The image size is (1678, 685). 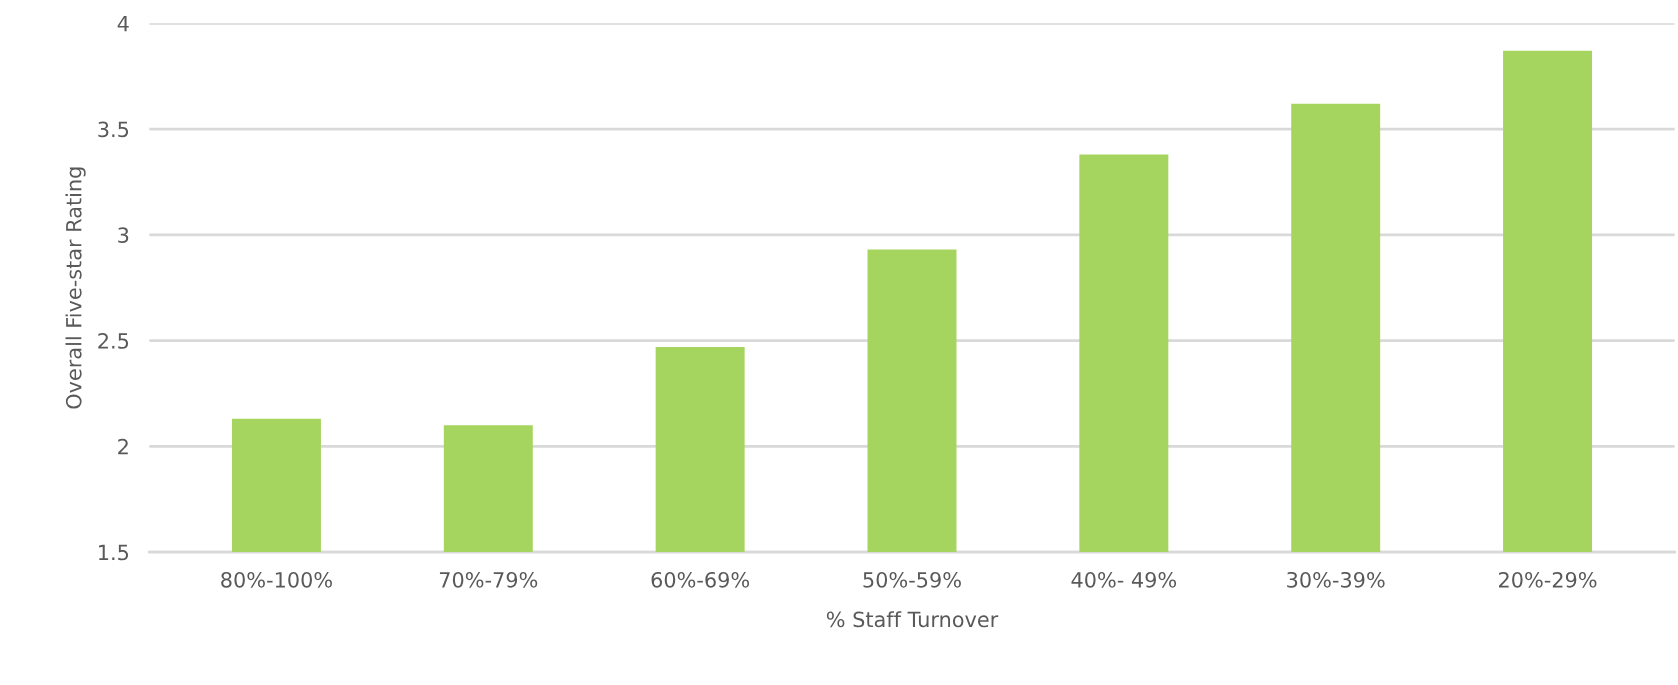 I want to click on x-tick-label: 40%- 49%, so click(x=1124, y=579).